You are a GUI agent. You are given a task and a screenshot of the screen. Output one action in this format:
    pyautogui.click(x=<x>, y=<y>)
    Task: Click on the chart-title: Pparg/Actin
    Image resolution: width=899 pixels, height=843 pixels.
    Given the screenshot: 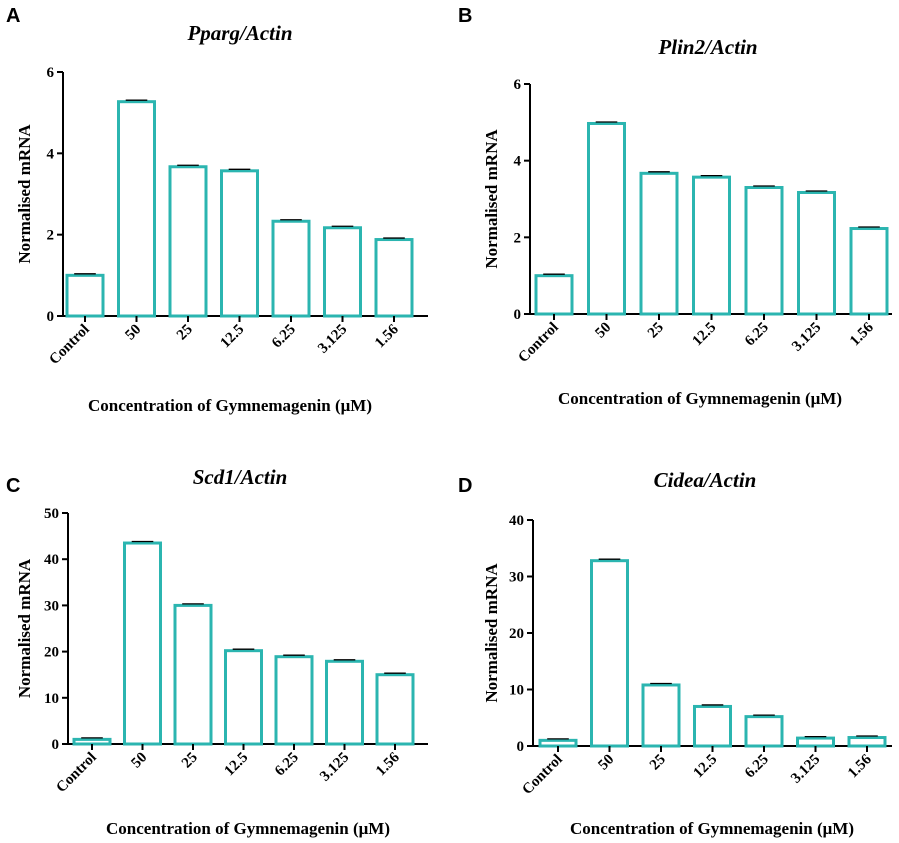 What is the action you would take?
    pyautogui.click(x=239, y=33)
    